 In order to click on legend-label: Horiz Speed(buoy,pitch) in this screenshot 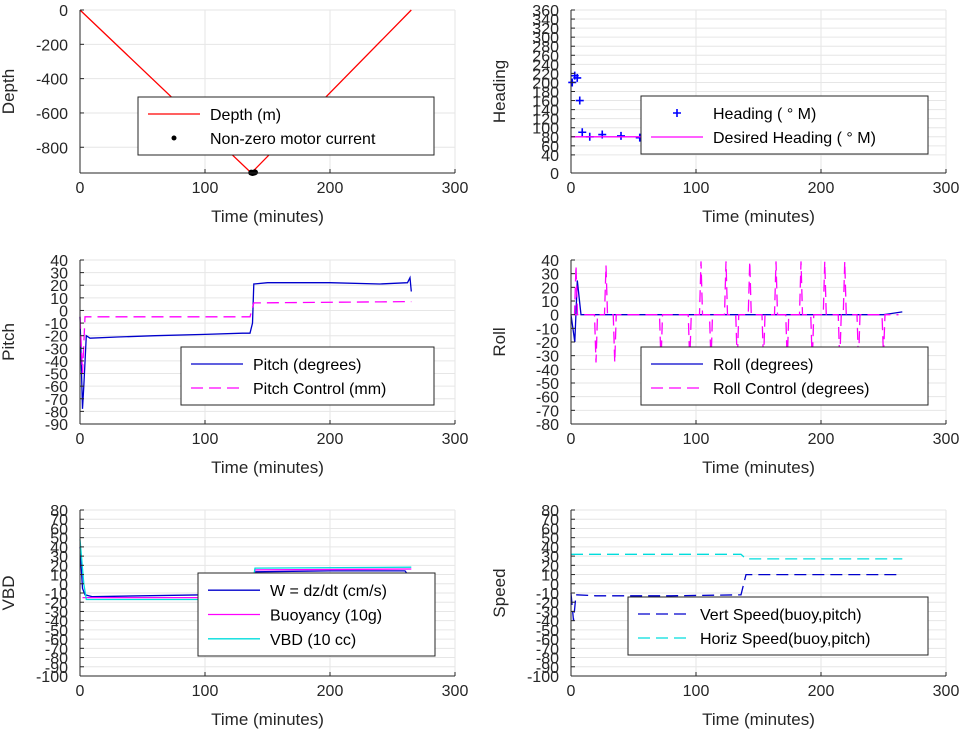, I will do `click(785, 639)`.